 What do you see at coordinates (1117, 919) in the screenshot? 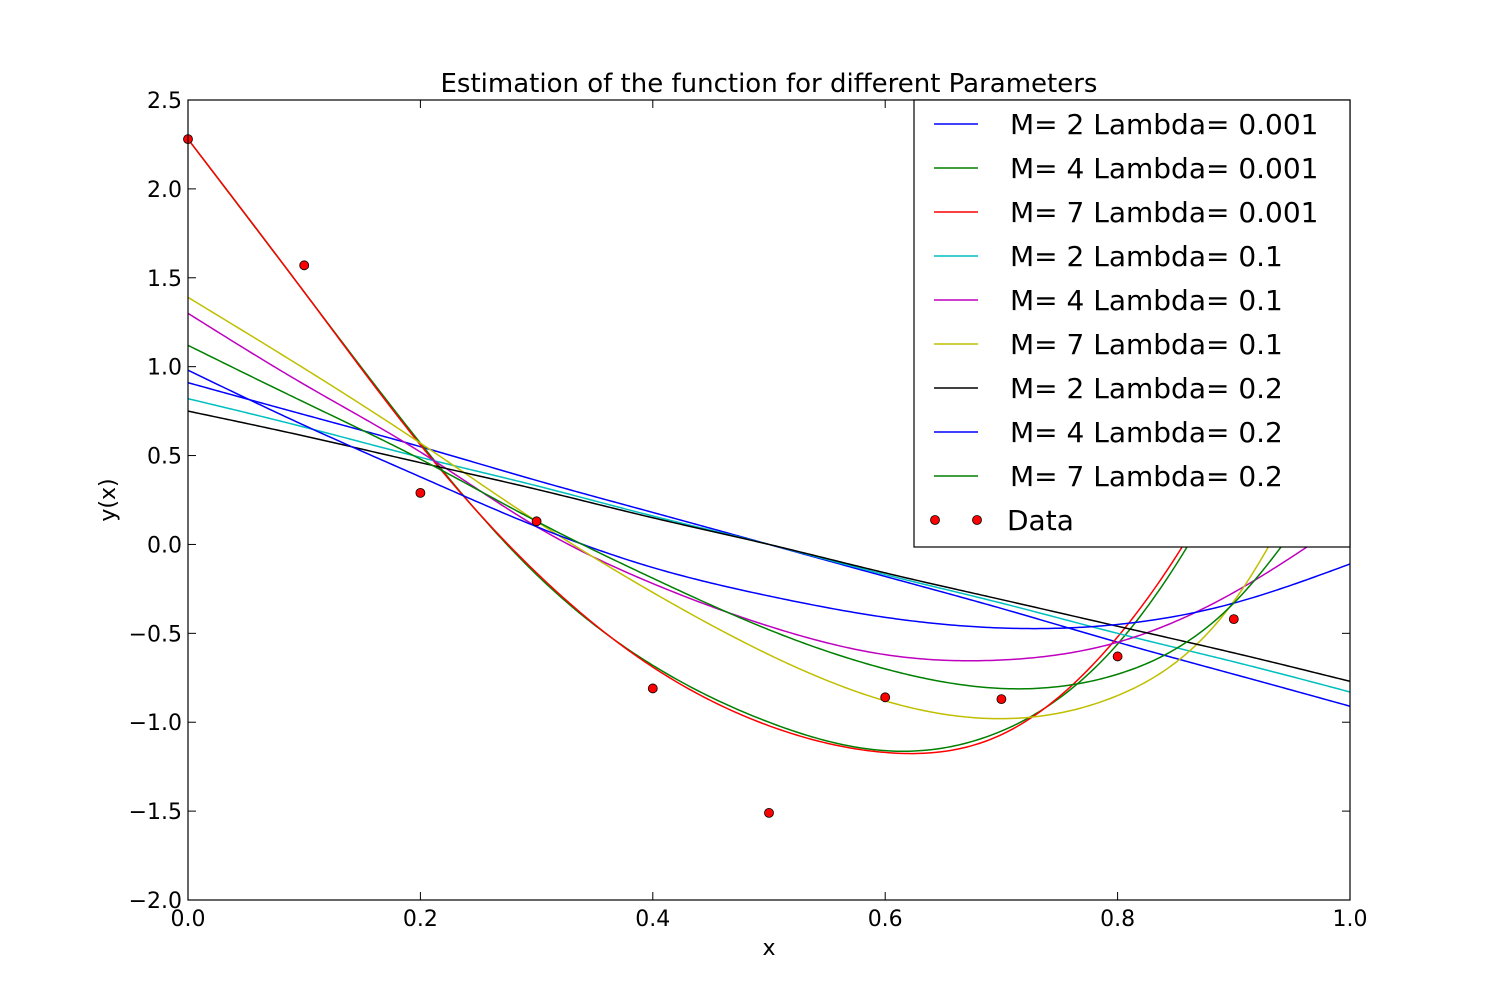
I see `x-tick-label: 0.8` at bounding box center [1117, 919].